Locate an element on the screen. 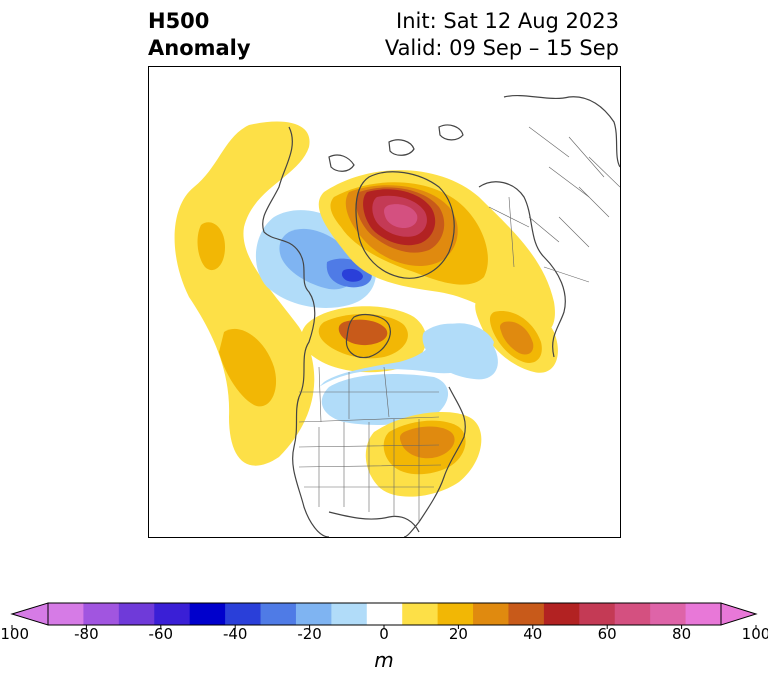 Image resolution: width=768 pixels, height=684 pixels. pacific-positive-anomaly is located at coordinates (244, 293).